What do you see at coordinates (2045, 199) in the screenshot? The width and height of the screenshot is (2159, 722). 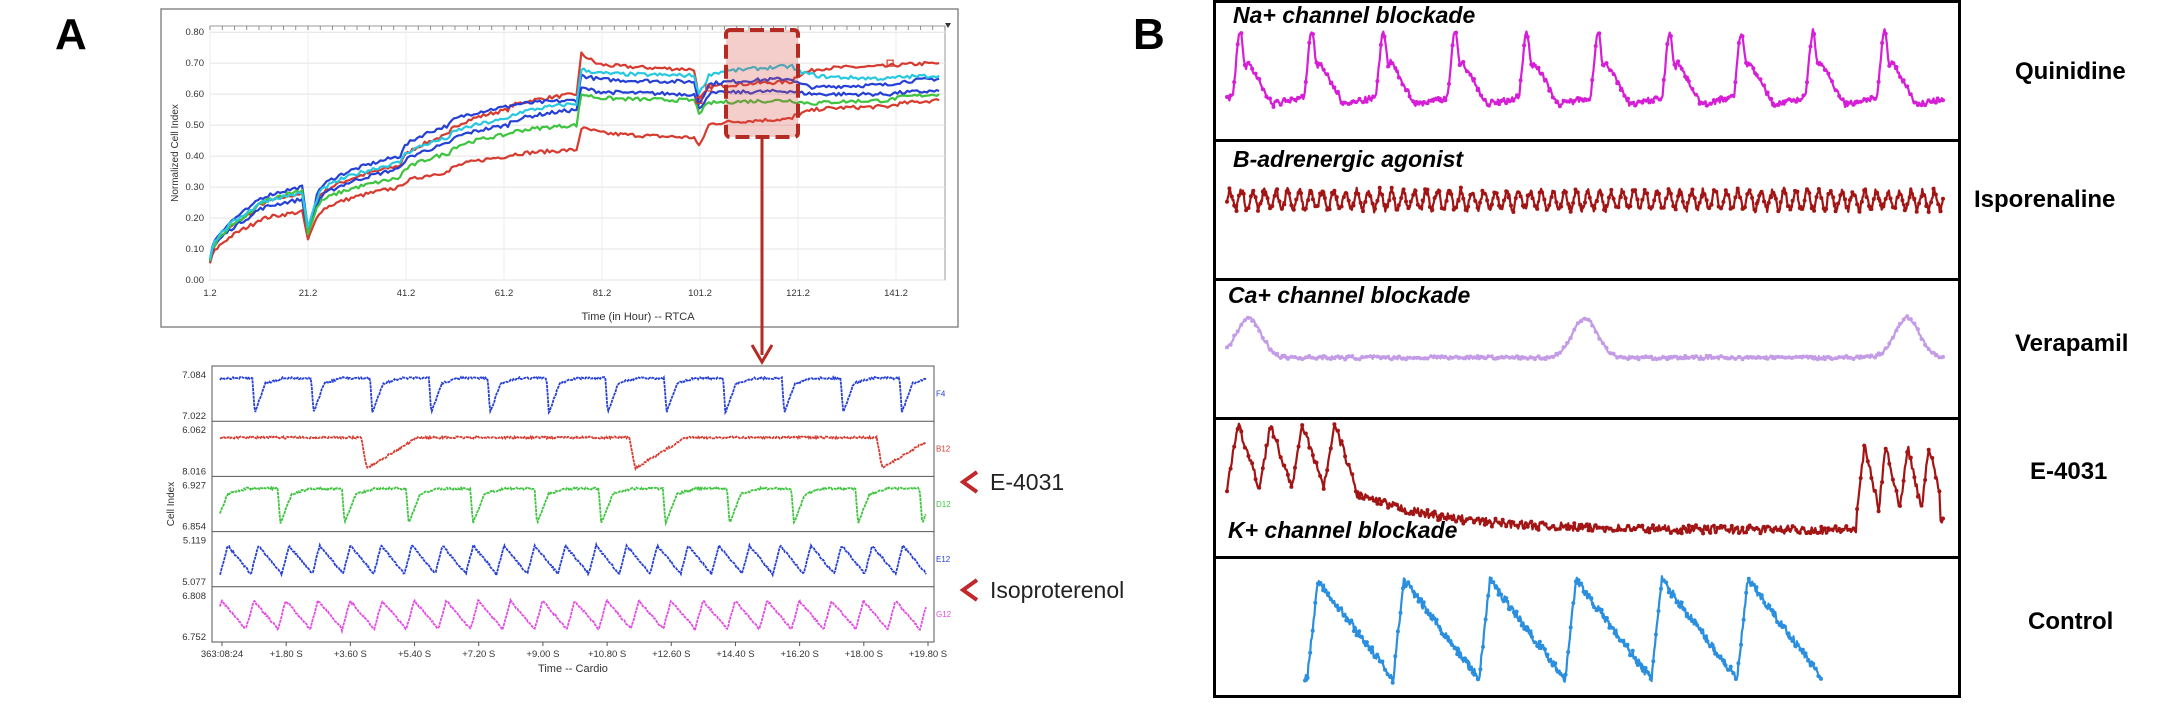 I see `drug-label-isporenaline: Isporenaline` at bounding box center [2045, 199].